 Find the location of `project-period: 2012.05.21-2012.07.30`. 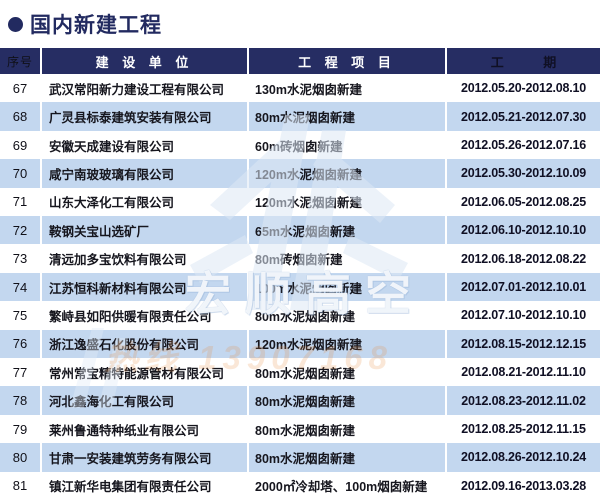

project-period: 2012.05.21-2012.07.30 is located at coordinates (523, 116).